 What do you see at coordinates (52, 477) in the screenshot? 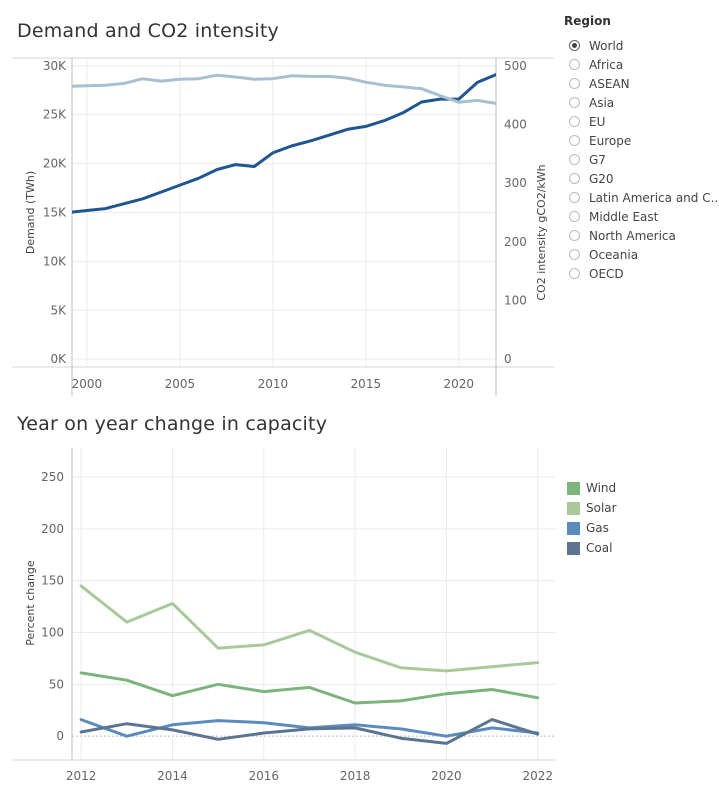
I see `y-tick-label: 250` at bounding box center [52, 477].